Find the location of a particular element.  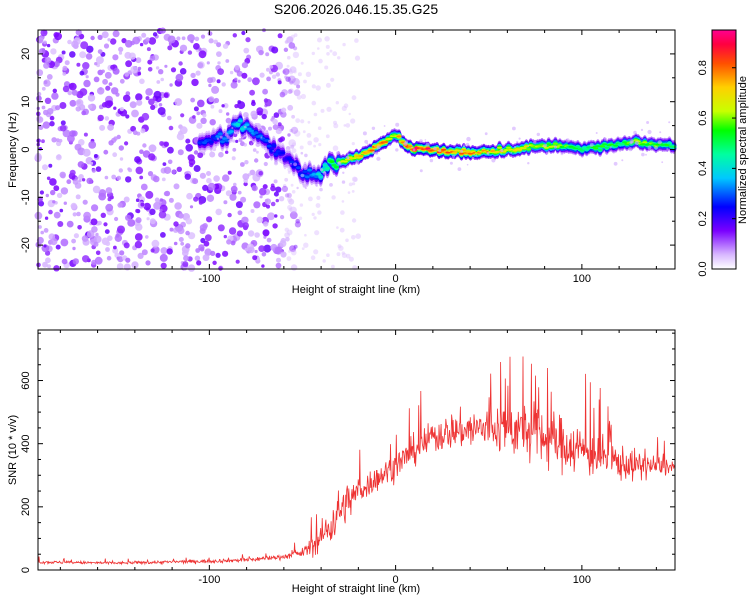

x-tick-label: 0 is located at coordinates (396, 580).